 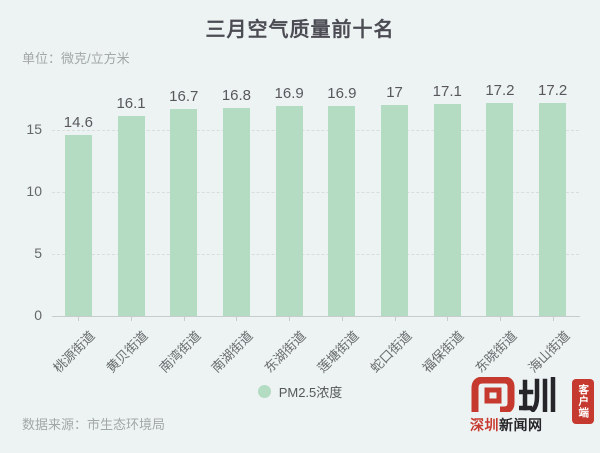 I want to click on x-category-label-text: 桃源街道, so click(x=74, y=352).